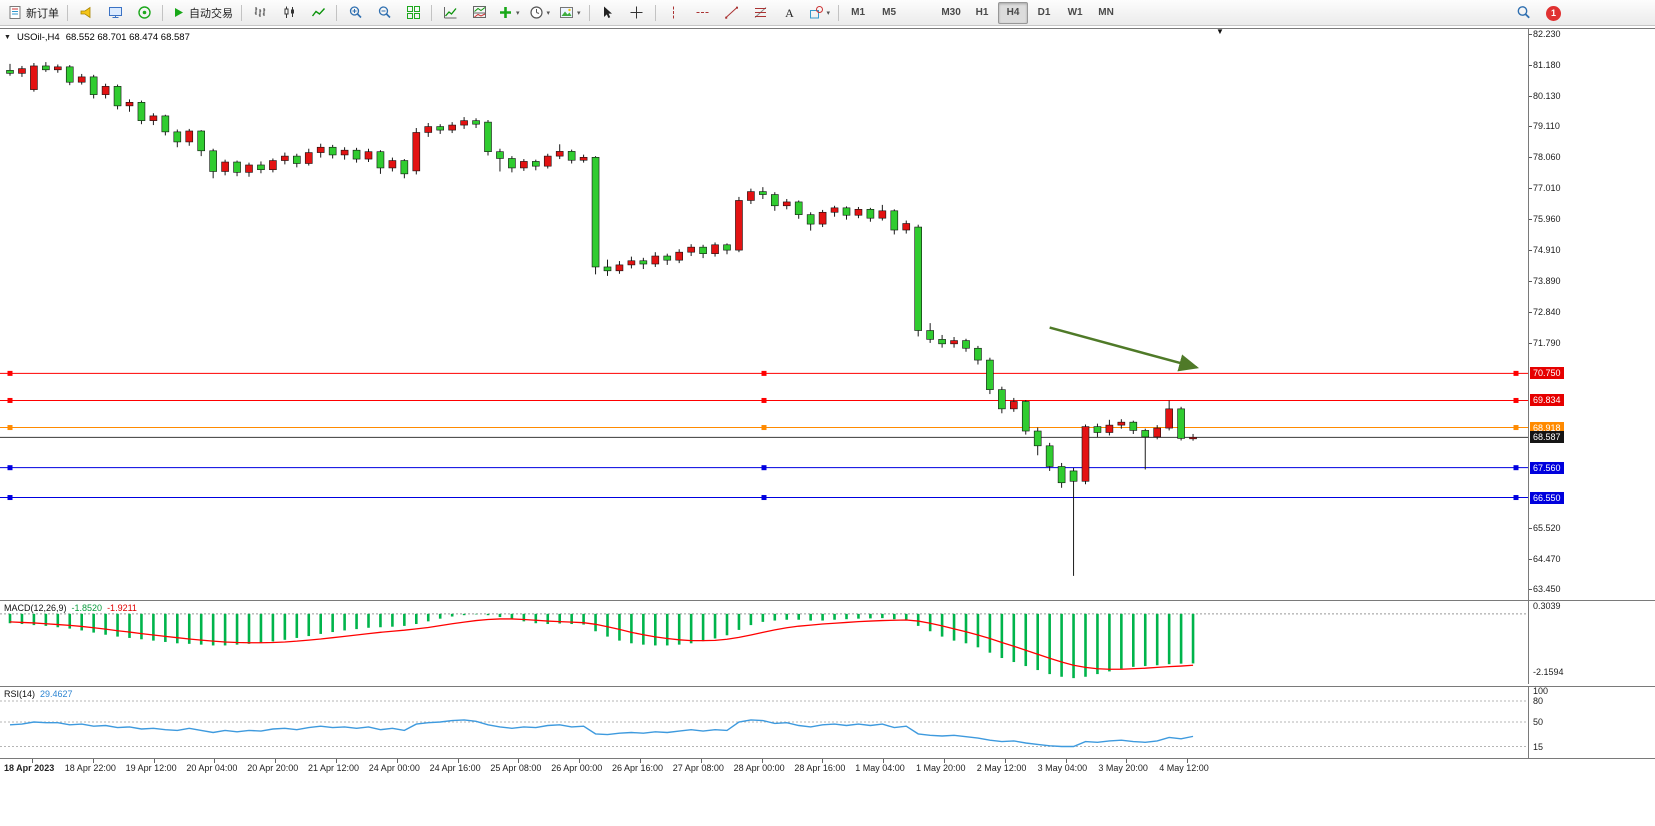  I want to click on bar-chart-button, so click(260, 13).